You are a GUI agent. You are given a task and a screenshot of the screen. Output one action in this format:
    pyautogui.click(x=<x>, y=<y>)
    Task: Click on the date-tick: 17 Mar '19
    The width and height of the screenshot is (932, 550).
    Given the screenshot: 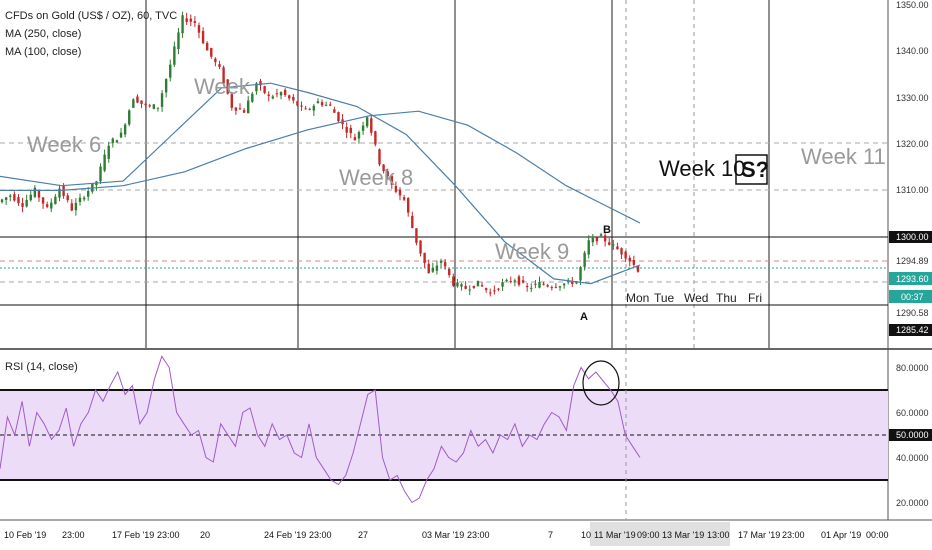 What is the action you would take?
    pyautogui.click(x=759, y=535)
    